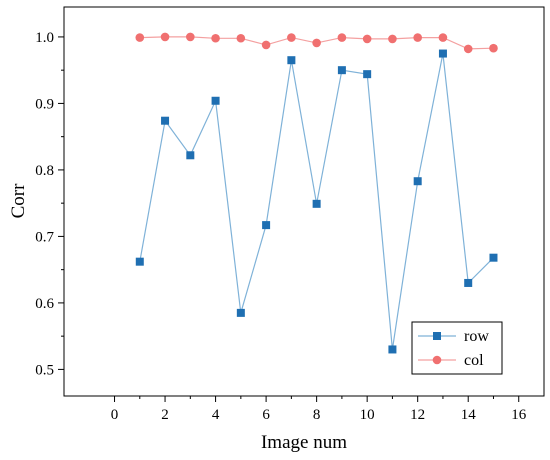 The height and width of the screenshot is (460, 550). What do you see at coordinates (437, 336) in the screenshot?
I see `legend-marker-row` at bounding box center [437, 336].